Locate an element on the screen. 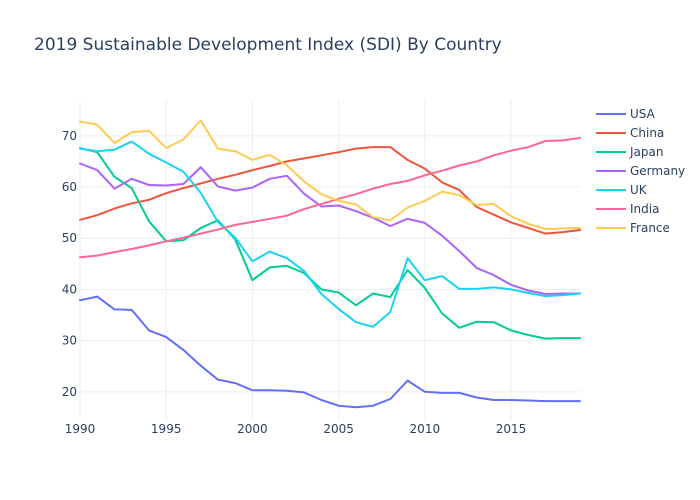  legend-label: China is located at coordinates (647, 133).